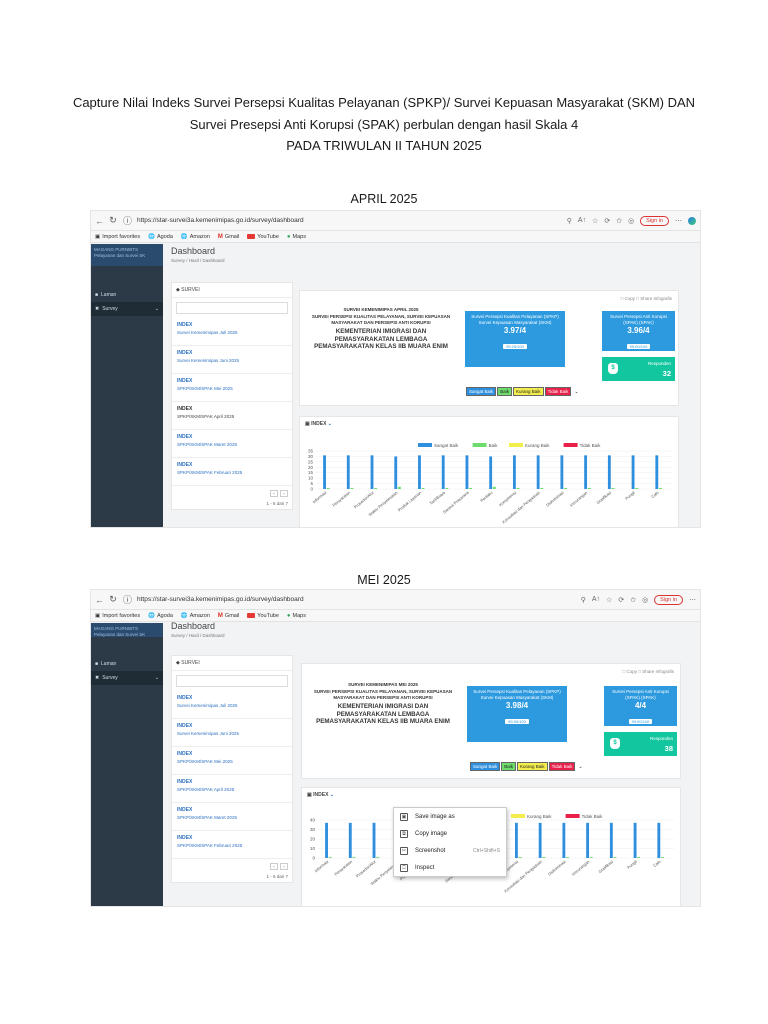 The width and height of the screenshot is (768, 1024). Describe the element at coordinates (450, 867) in the screenshot. I see `menu-item-inspect: ⎕ Inspect` at that location.